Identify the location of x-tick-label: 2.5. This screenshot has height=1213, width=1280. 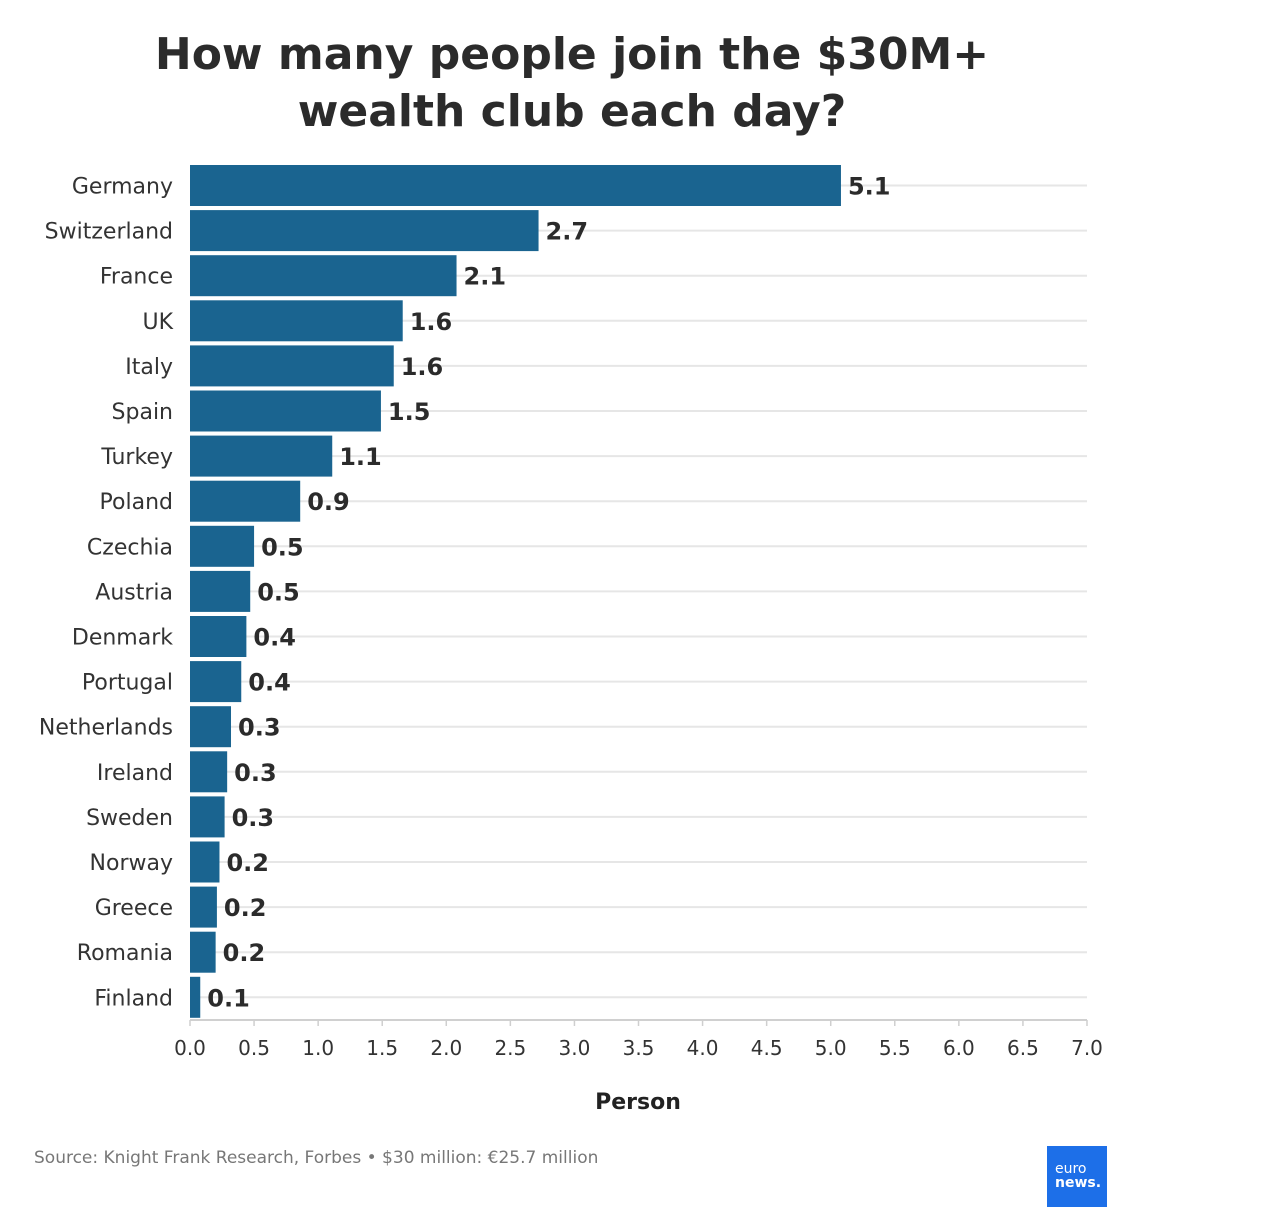
(510, 1048).